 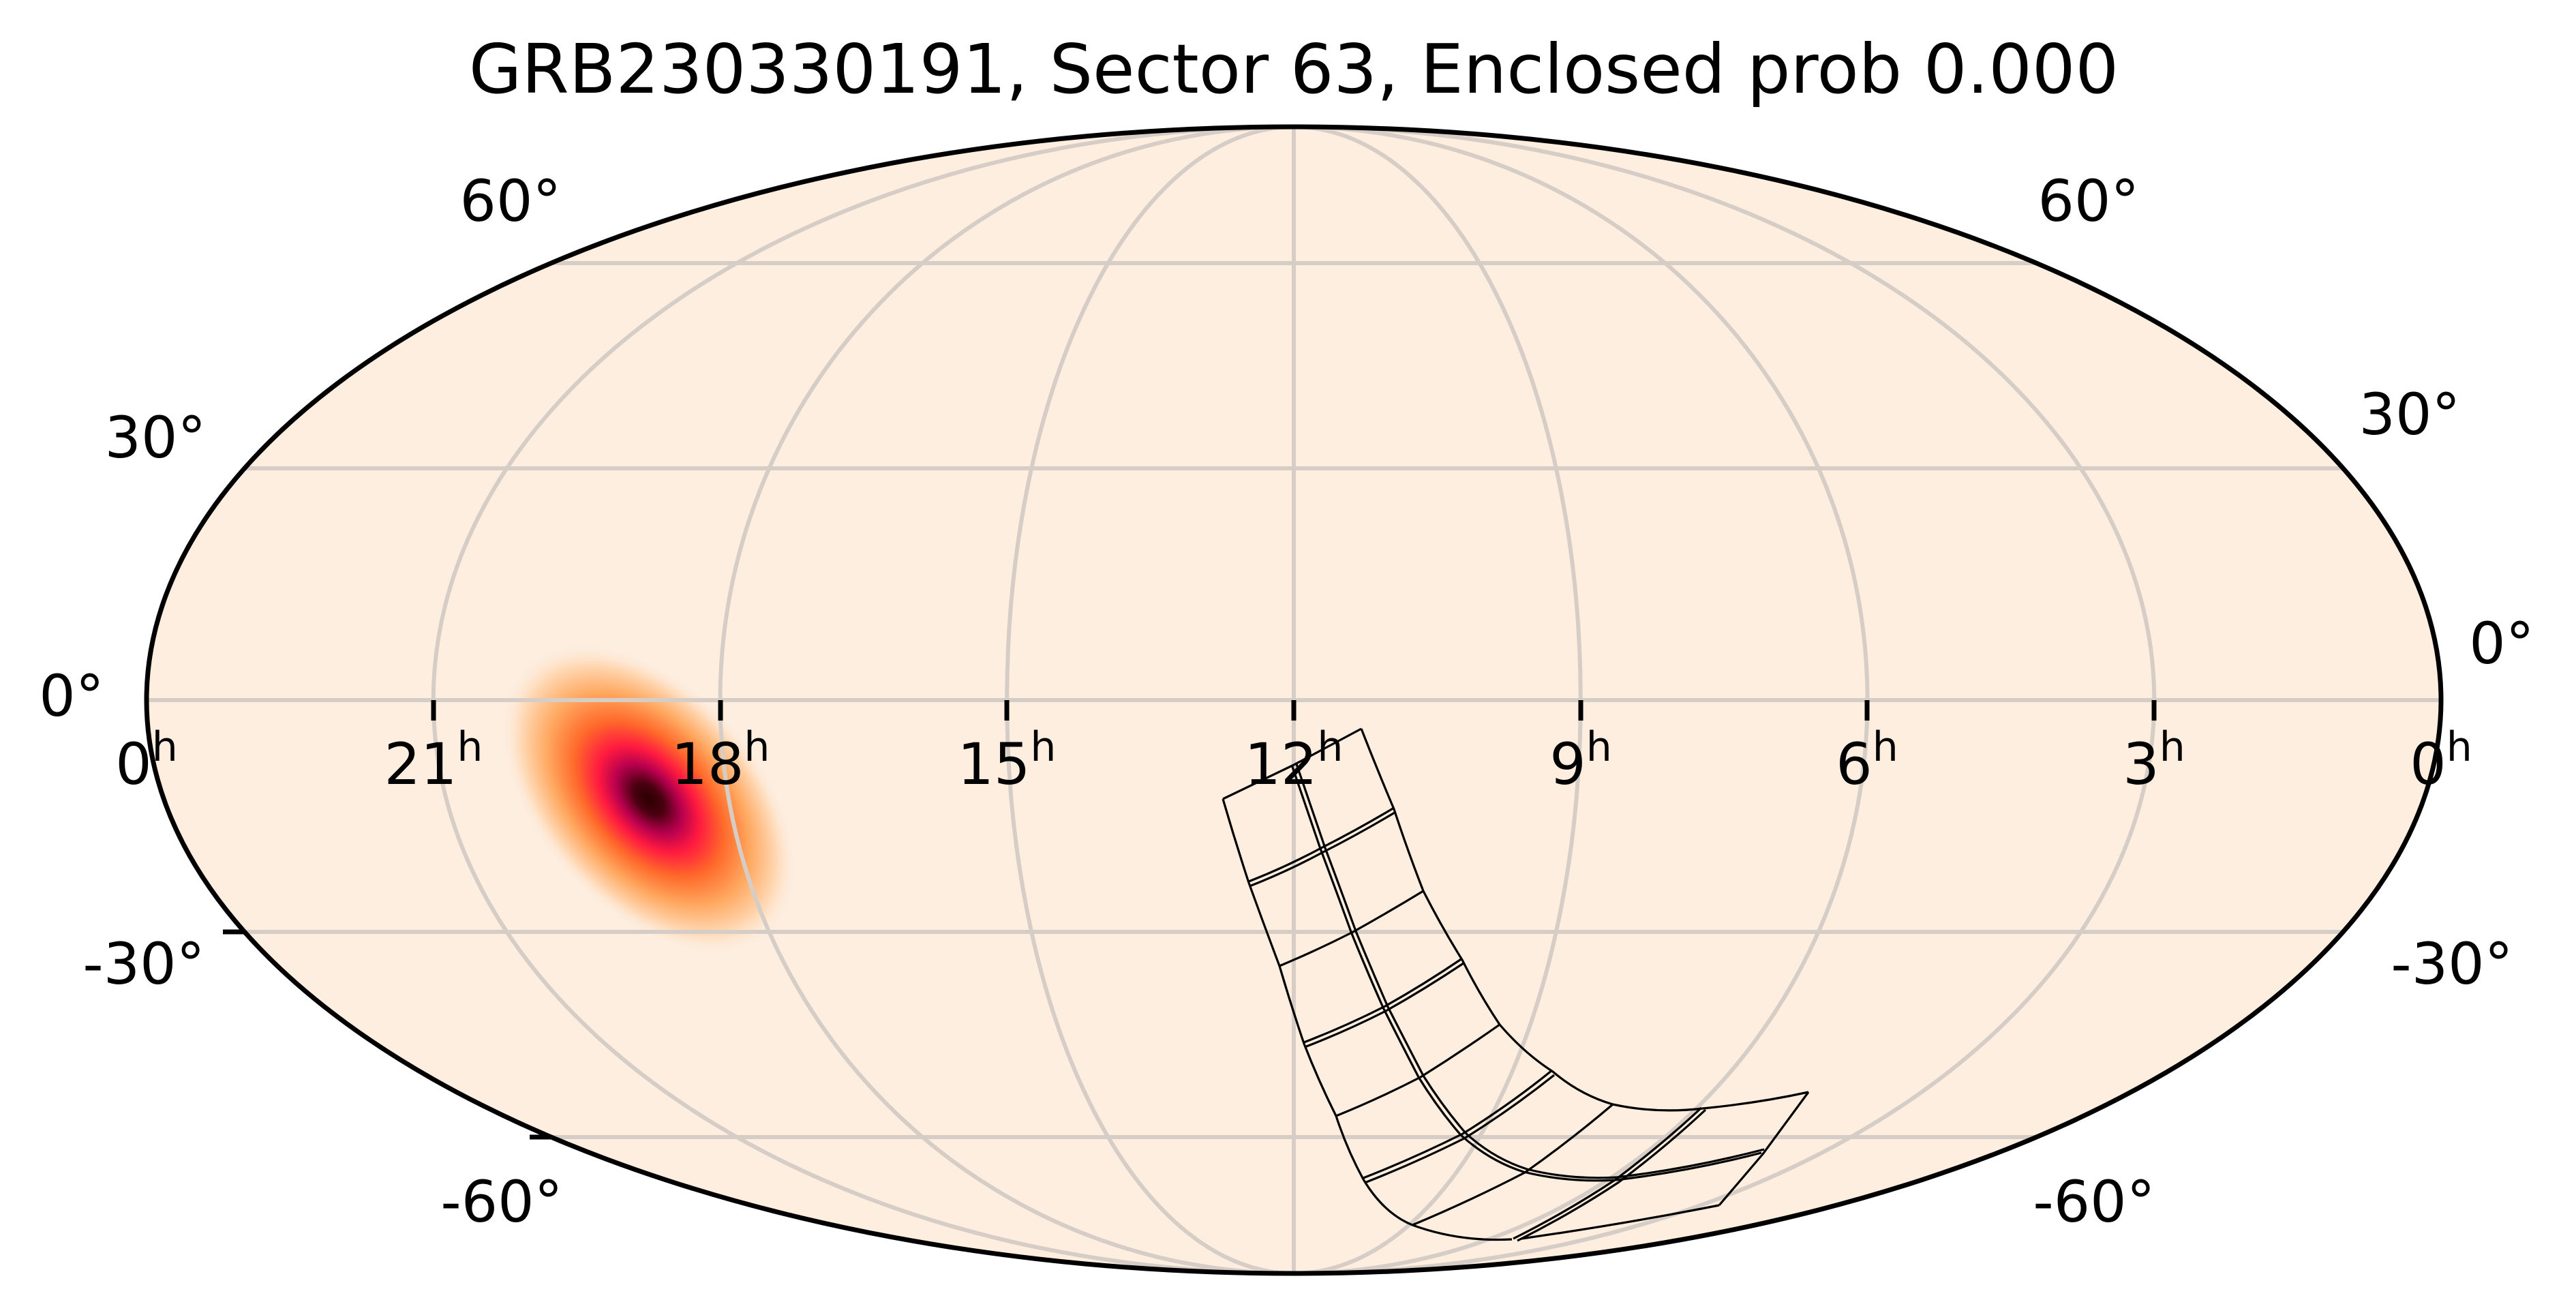 What do you see at coordinates (387, 1034) in the screenshot?
I see `dec-tick-marks` at bounding box center [387, 1034].